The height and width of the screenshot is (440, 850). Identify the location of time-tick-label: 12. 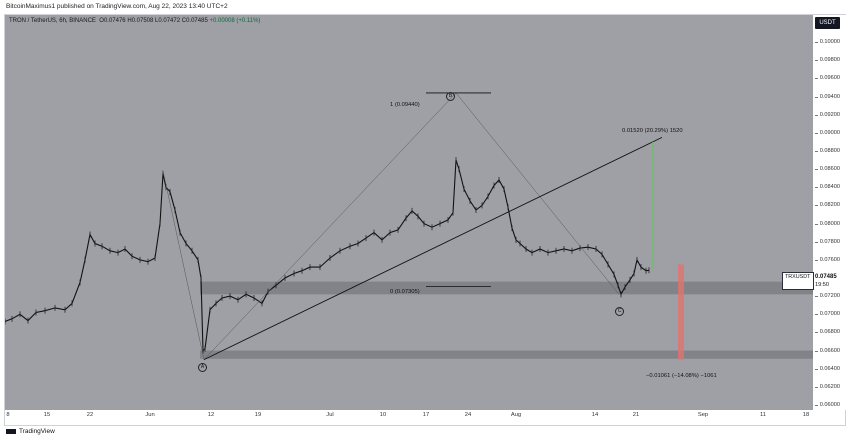
(211, 415).